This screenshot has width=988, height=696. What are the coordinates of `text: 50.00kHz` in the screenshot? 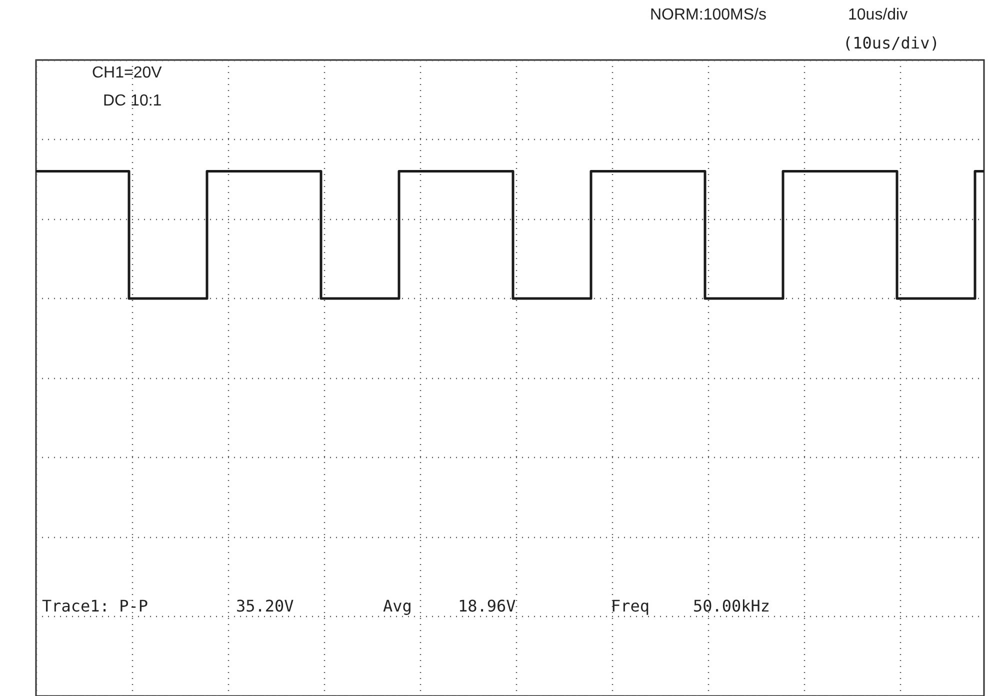 It's located at (731, 606).